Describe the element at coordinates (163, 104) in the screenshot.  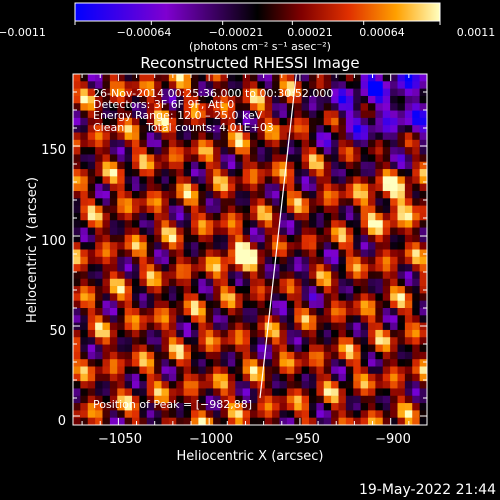
I see `annotation-detectors: Detectors: 3F 6F 9F, Att 0` at that location.